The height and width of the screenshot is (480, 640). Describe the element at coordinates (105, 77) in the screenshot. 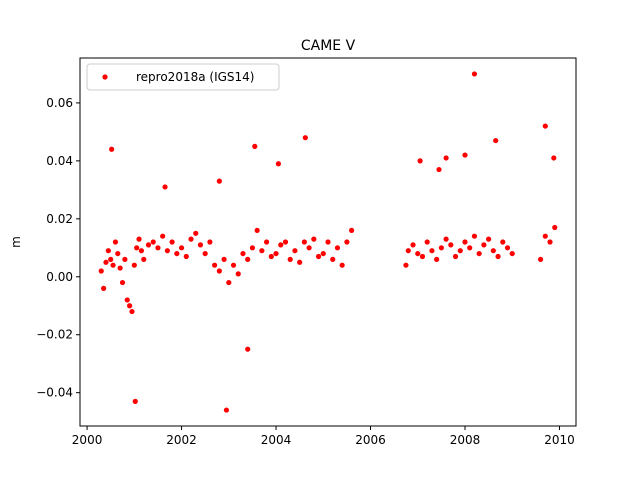

I see `legend-marker` at that location.